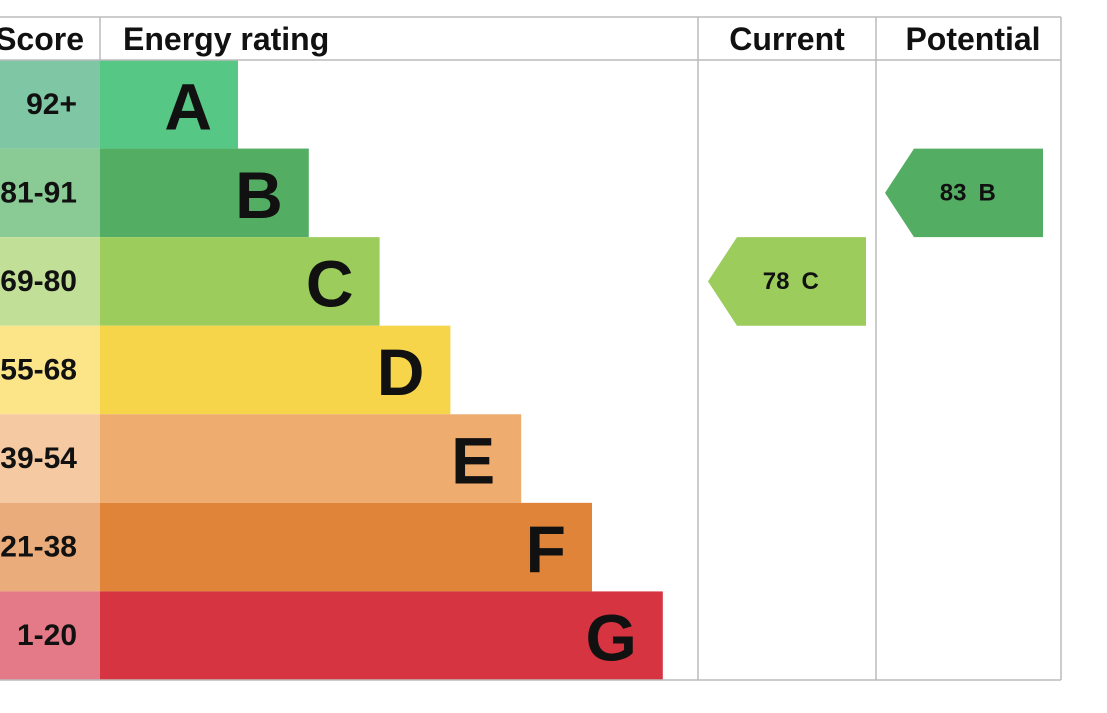  I want to click on band-letter: D, so click(401, 372).